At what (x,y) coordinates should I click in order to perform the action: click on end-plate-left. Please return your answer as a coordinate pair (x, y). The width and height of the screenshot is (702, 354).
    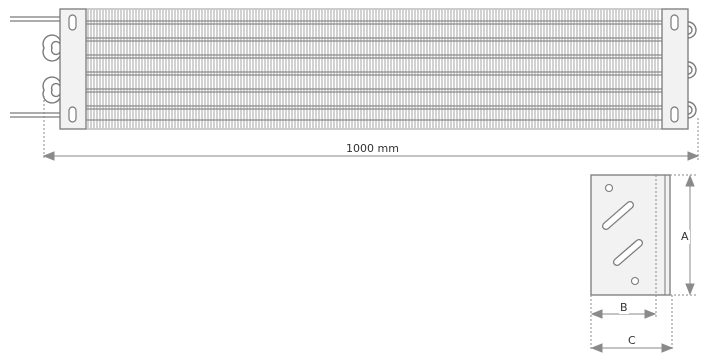
    Looking at the image, I should click on (73, 69).